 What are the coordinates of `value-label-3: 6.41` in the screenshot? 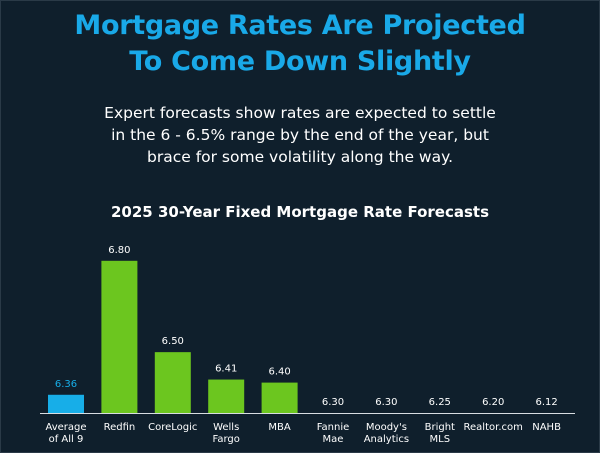 It's located at (226, 369).